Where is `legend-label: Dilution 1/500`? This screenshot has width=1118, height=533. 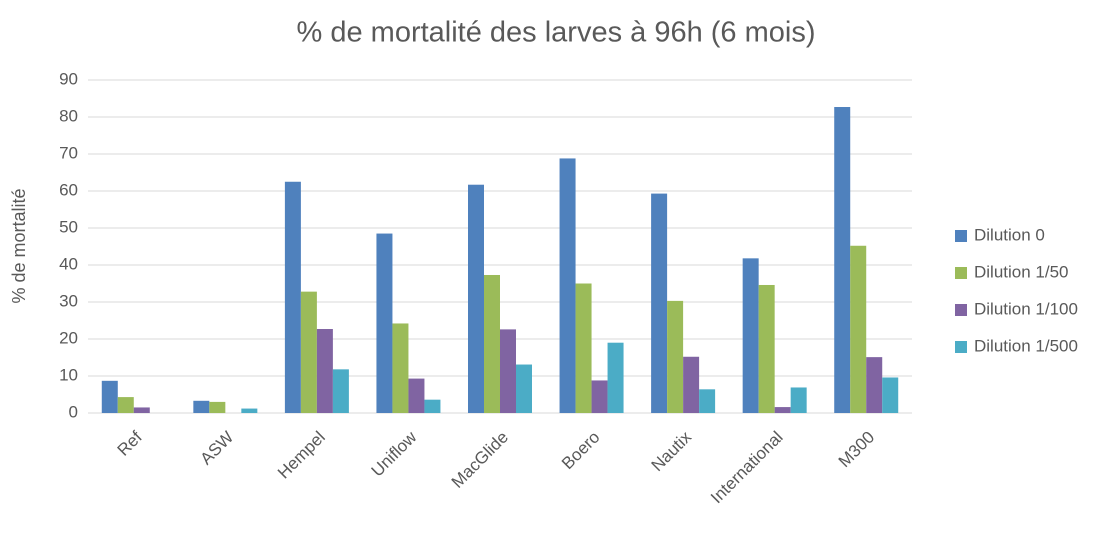 legend-label: Dilution 1/500 is located at coordinates (1026, 345).